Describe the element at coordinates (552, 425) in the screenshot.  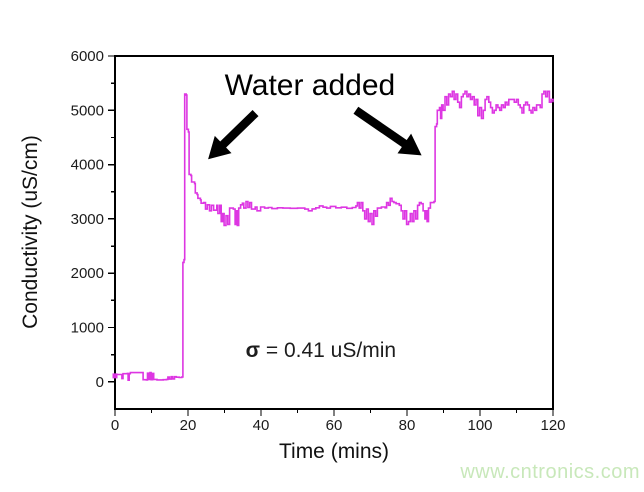
I see `x-tick-label: 120` at that location.